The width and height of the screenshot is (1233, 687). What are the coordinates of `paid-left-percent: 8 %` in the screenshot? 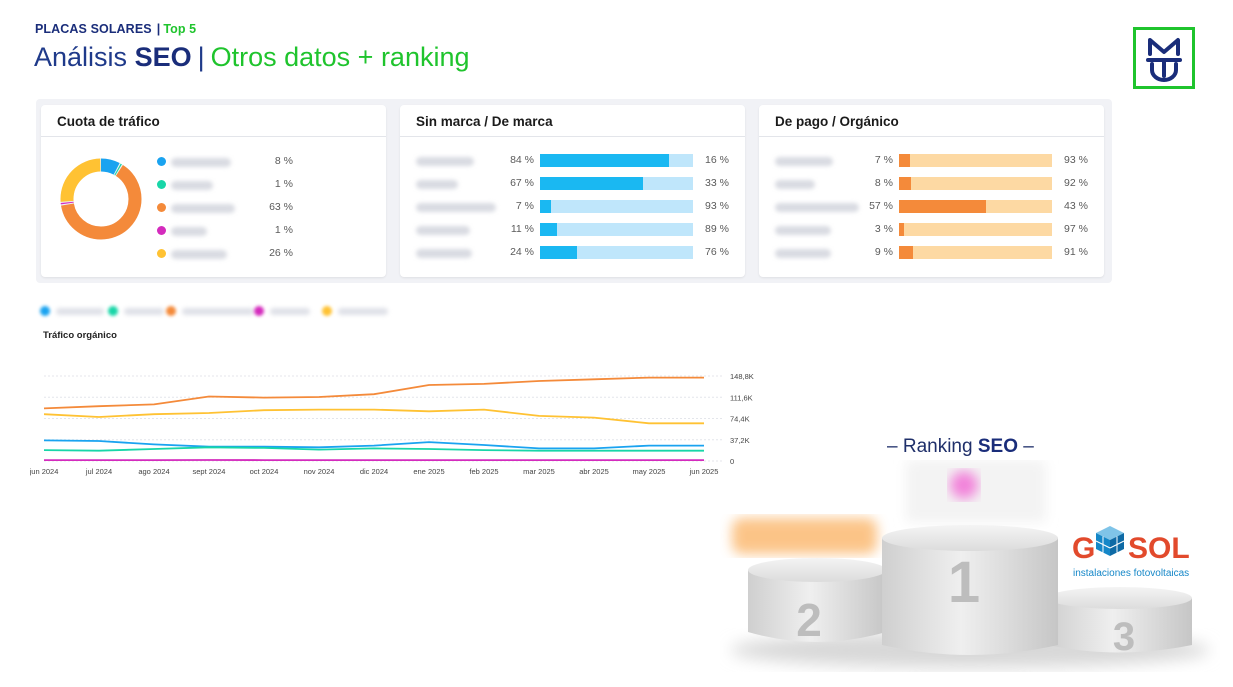 It's located at (883, 183).